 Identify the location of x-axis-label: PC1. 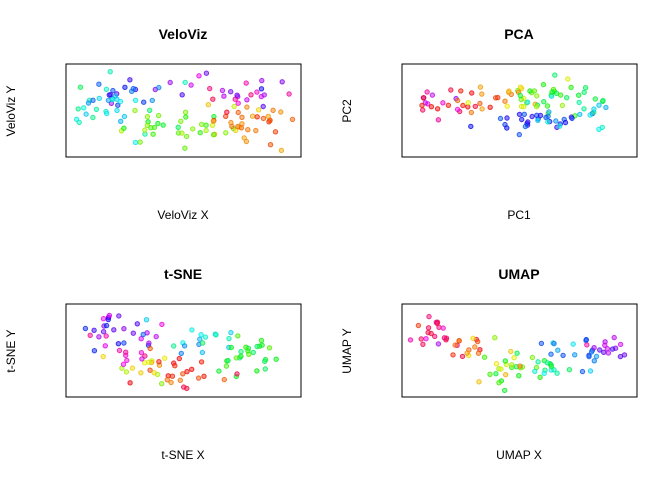
(519, 215).